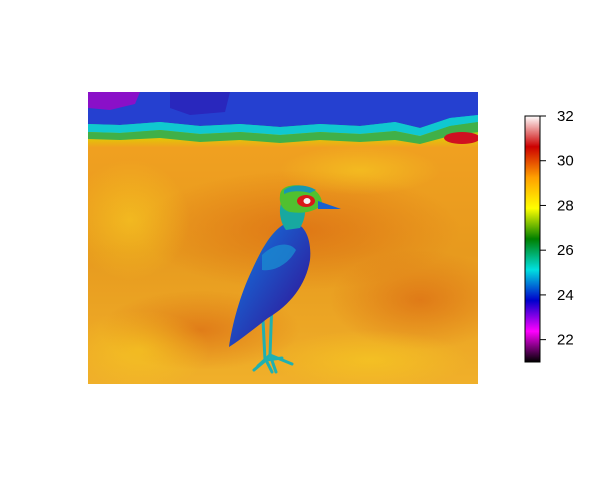 The image size is (600, 500). I want to click on heron-eye, so click(307, 201).